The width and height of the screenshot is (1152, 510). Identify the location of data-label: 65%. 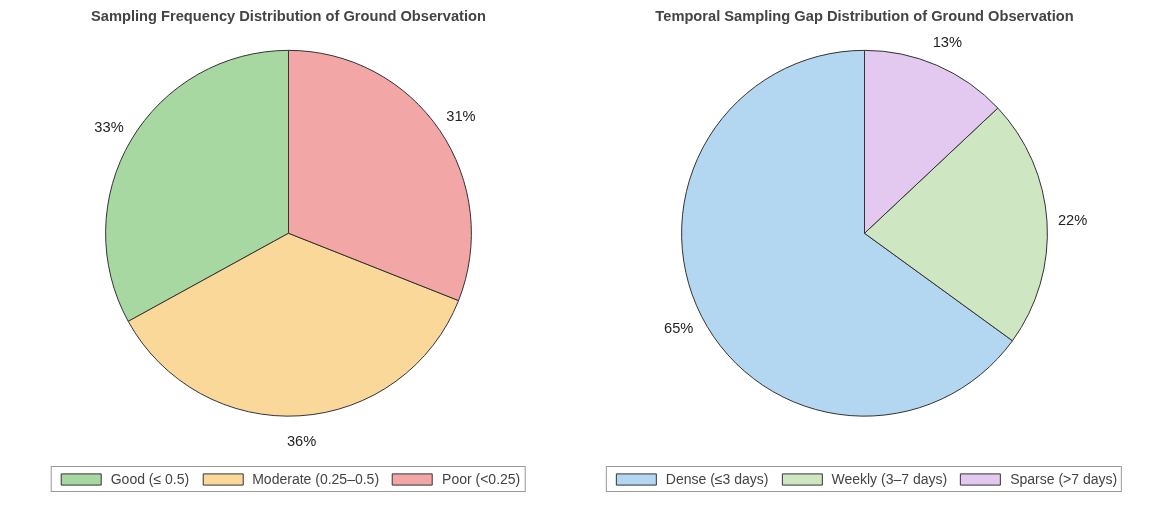
(679, 327).